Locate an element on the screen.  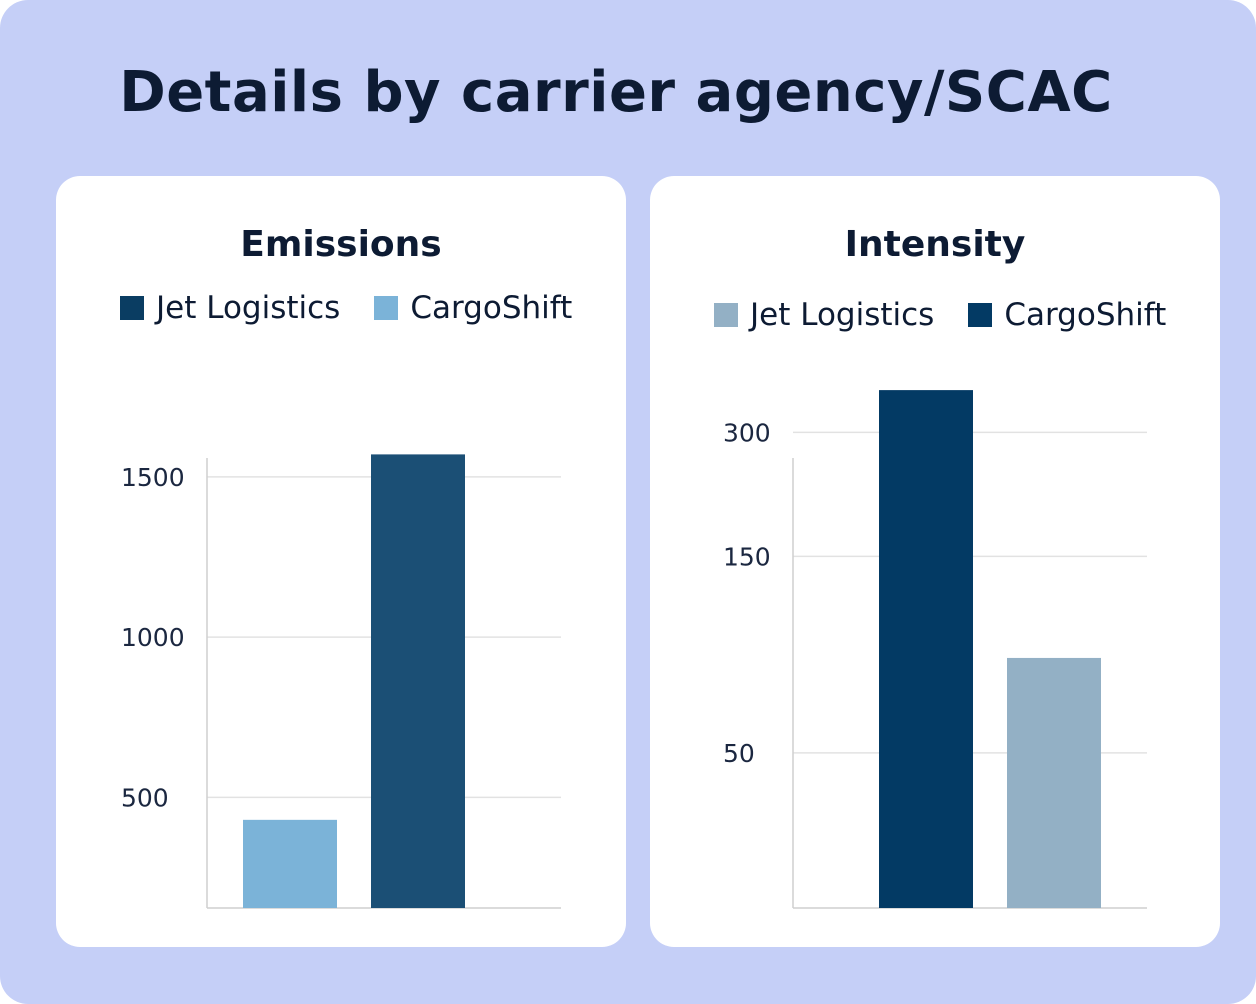
y-tick-label: 50 is located at coordinates (739, 753).